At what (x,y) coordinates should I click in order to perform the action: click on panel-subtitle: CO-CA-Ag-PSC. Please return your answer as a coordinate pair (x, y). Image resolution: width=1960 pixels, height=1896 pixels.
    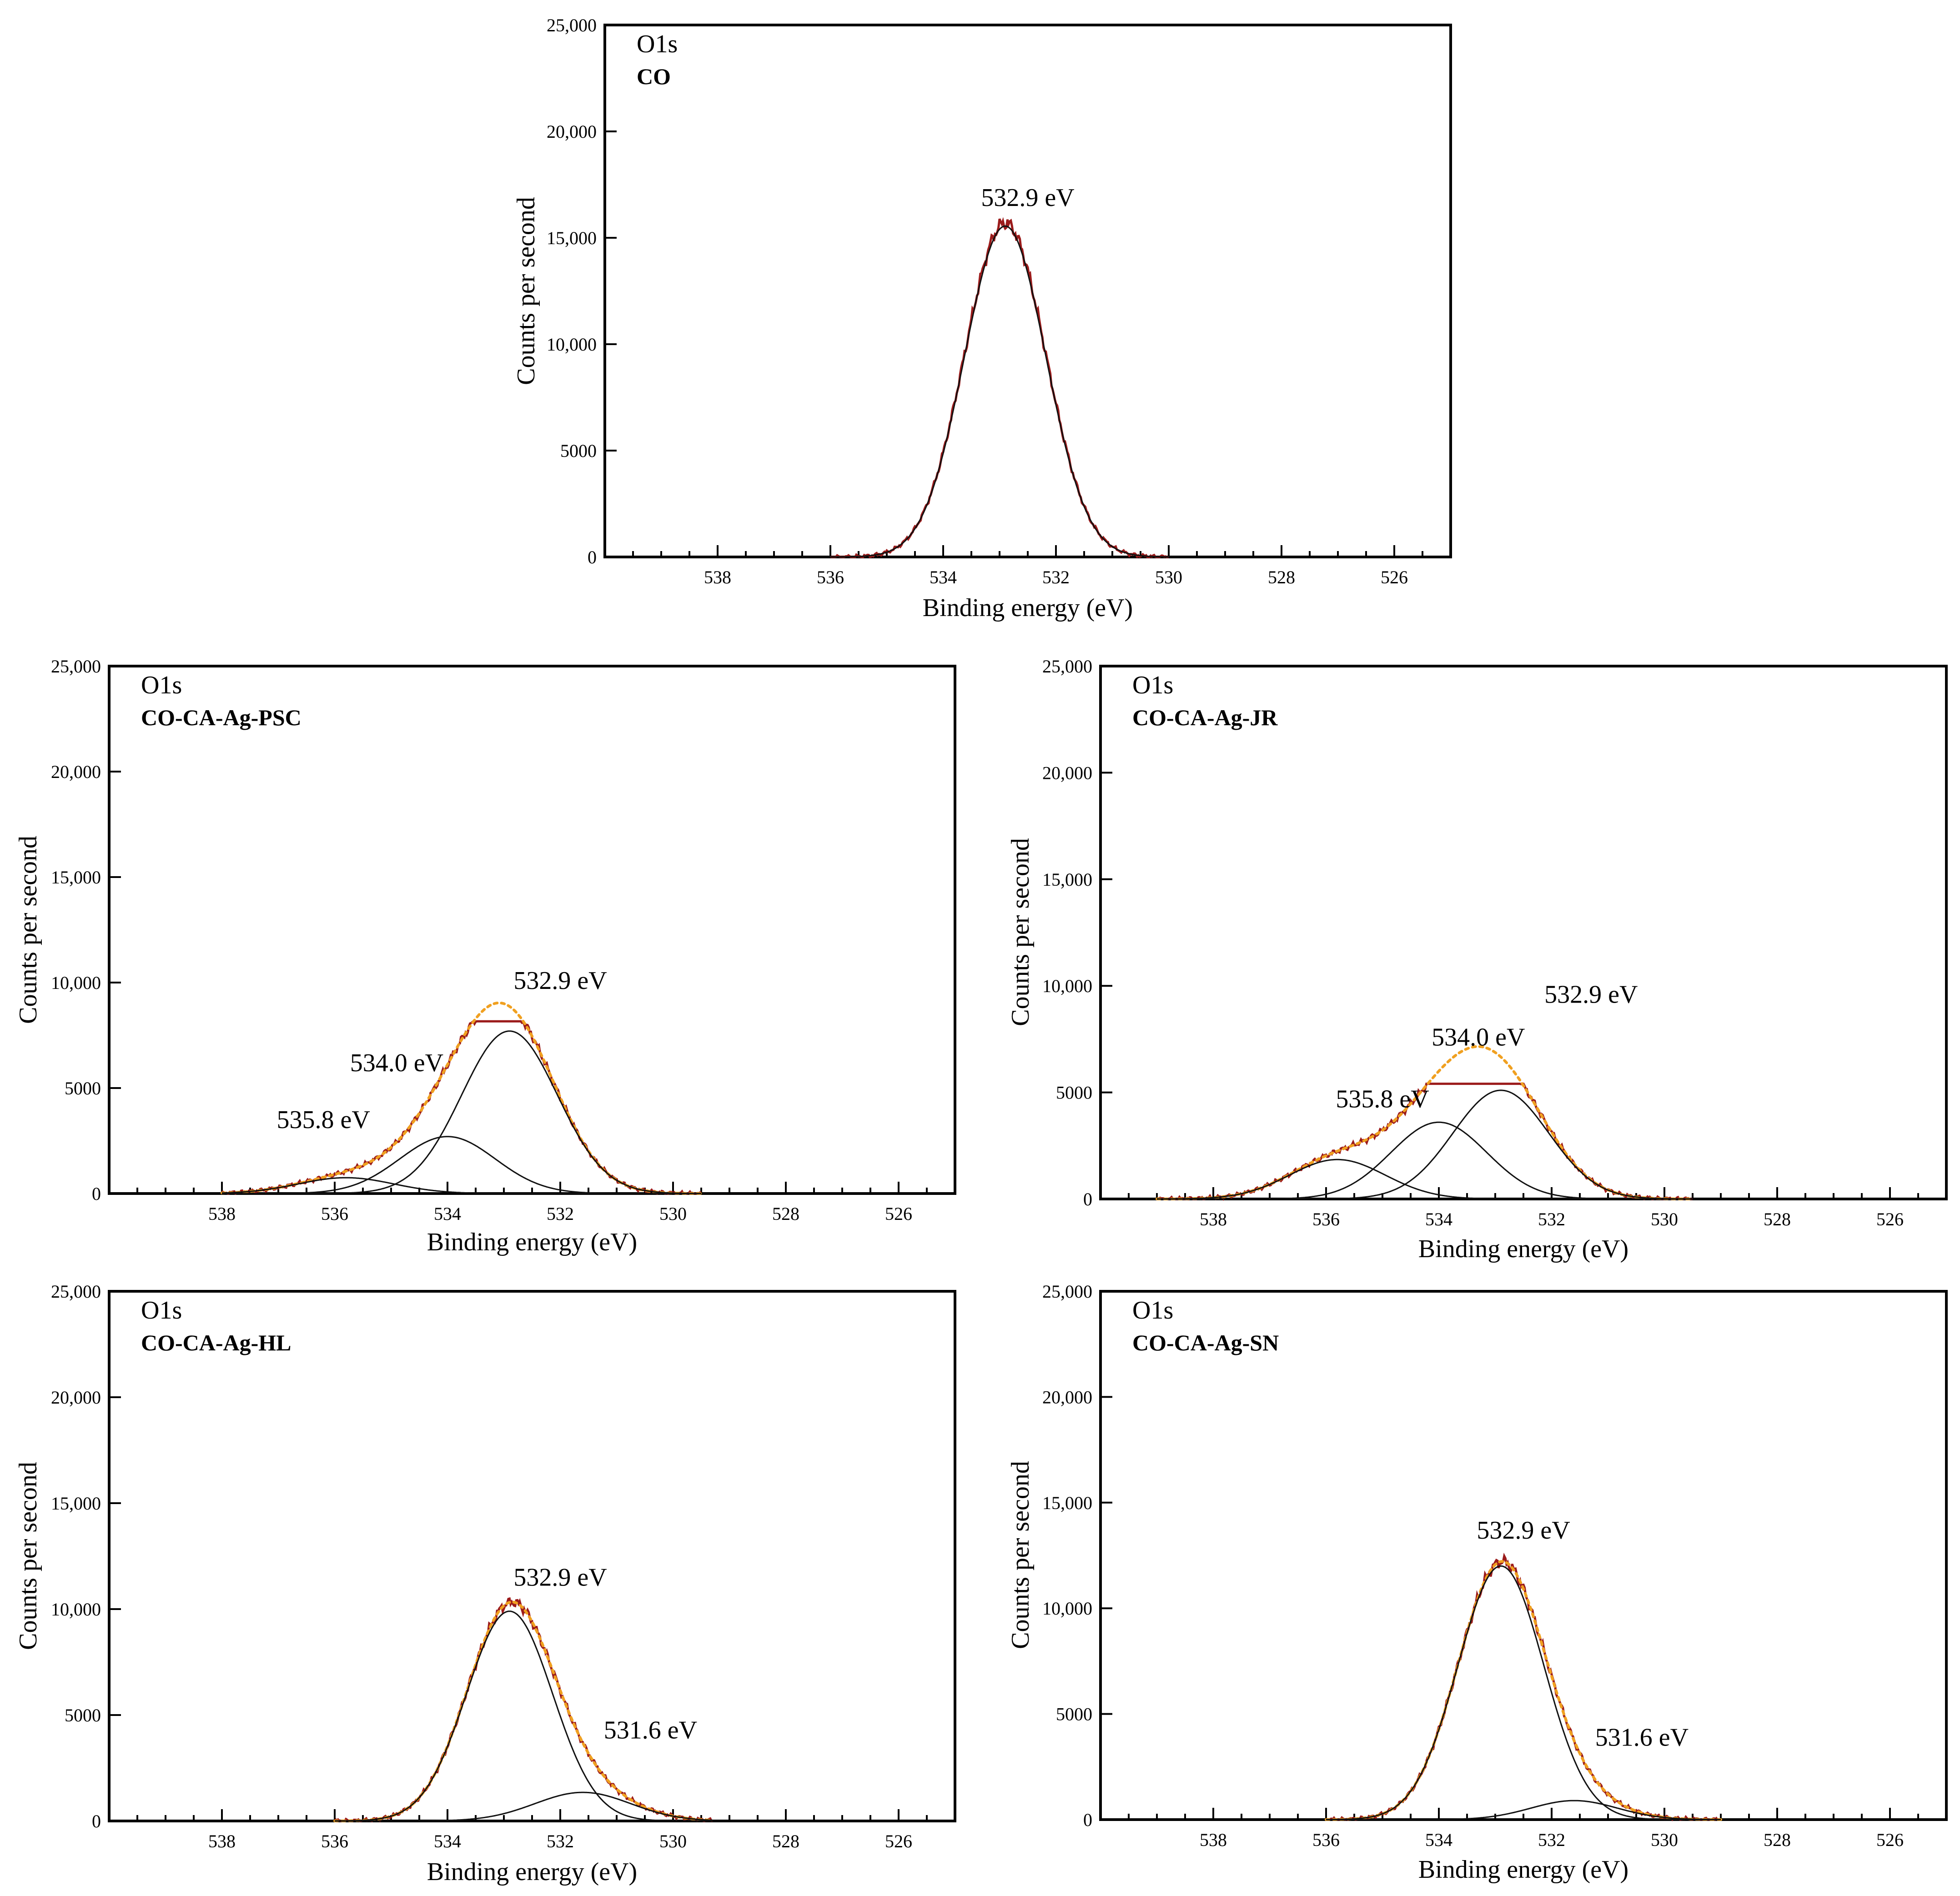
    Looking at the image, I should click on (221, 718).